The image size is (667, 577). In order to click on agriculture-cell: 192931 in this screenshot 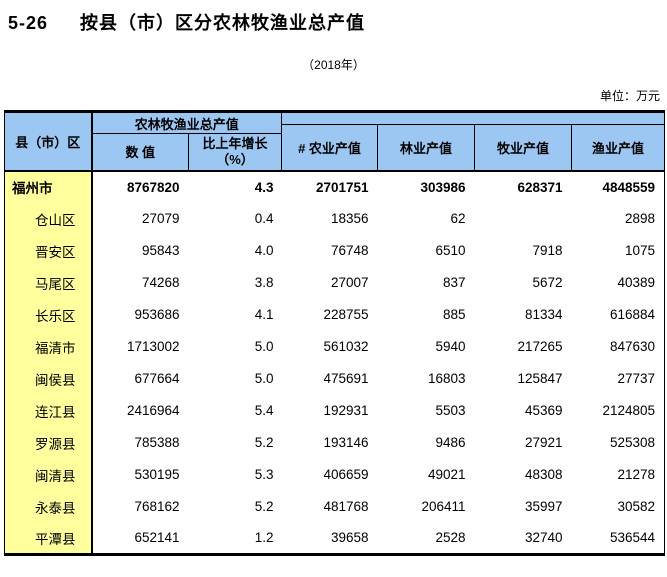, I will do `click(329, 410)`.